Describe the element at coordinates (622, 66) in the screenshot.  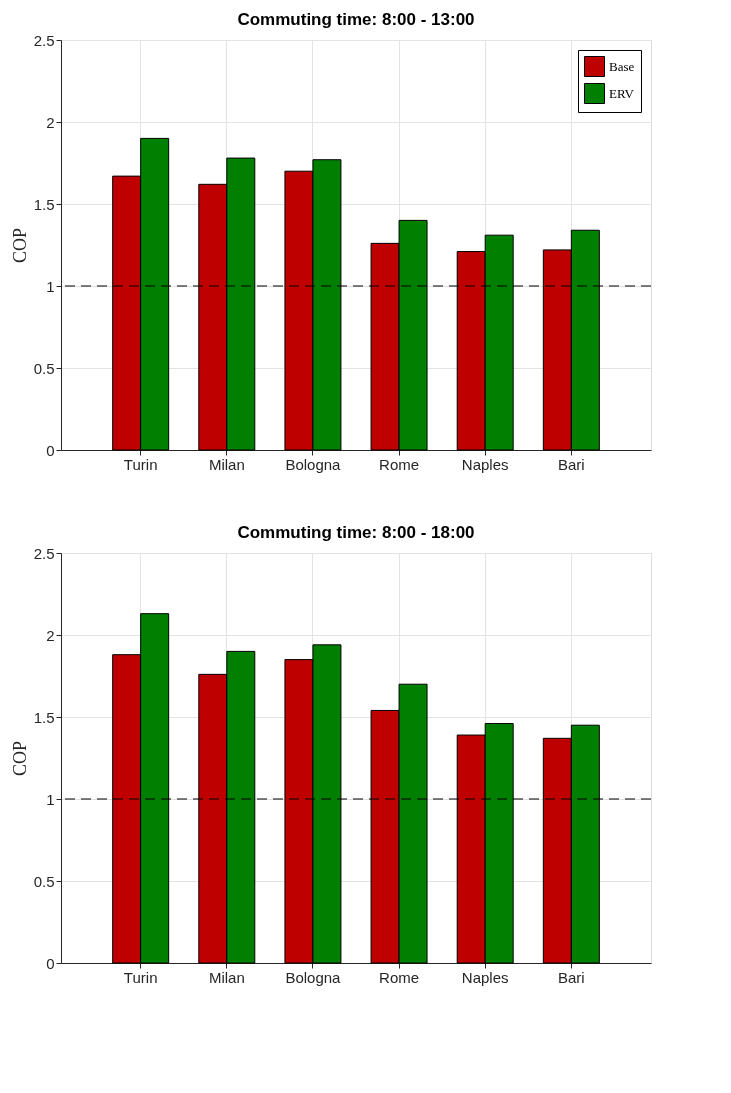
I see `legend-label: Base` at that location.